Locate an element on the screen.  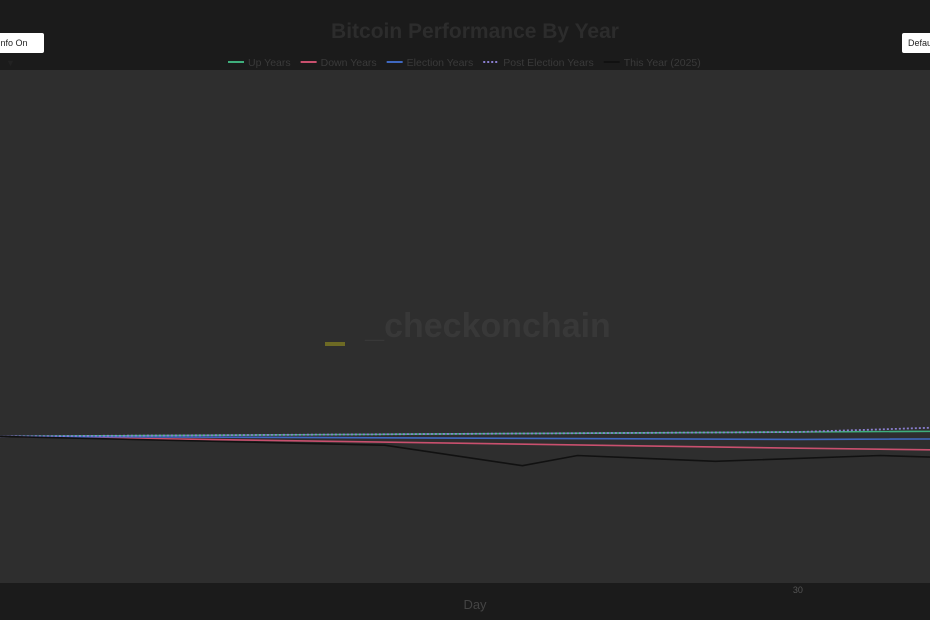
watermark: _checkonchain is located at coordinates (487, 326).